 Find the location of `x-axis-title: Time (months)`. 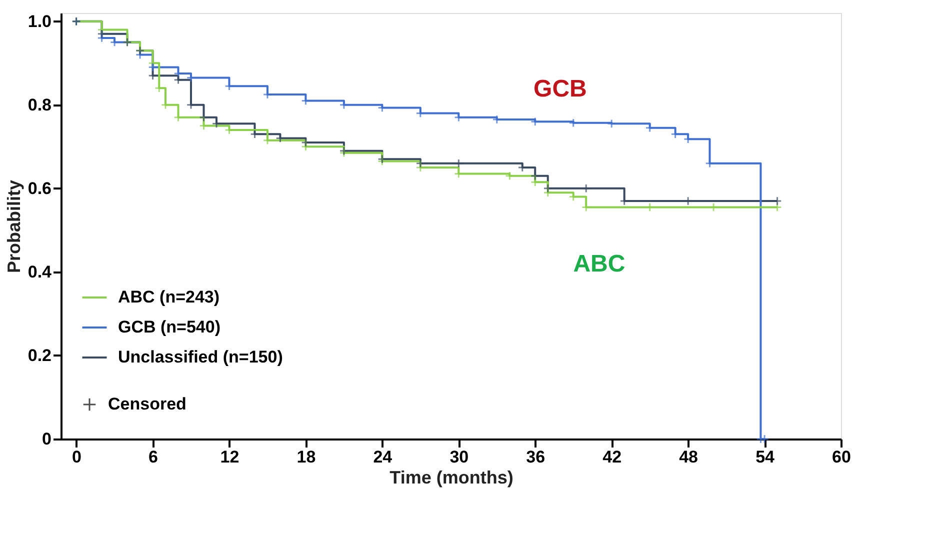

x-axis-title: Time (months) is located at coordinates (452, 478).